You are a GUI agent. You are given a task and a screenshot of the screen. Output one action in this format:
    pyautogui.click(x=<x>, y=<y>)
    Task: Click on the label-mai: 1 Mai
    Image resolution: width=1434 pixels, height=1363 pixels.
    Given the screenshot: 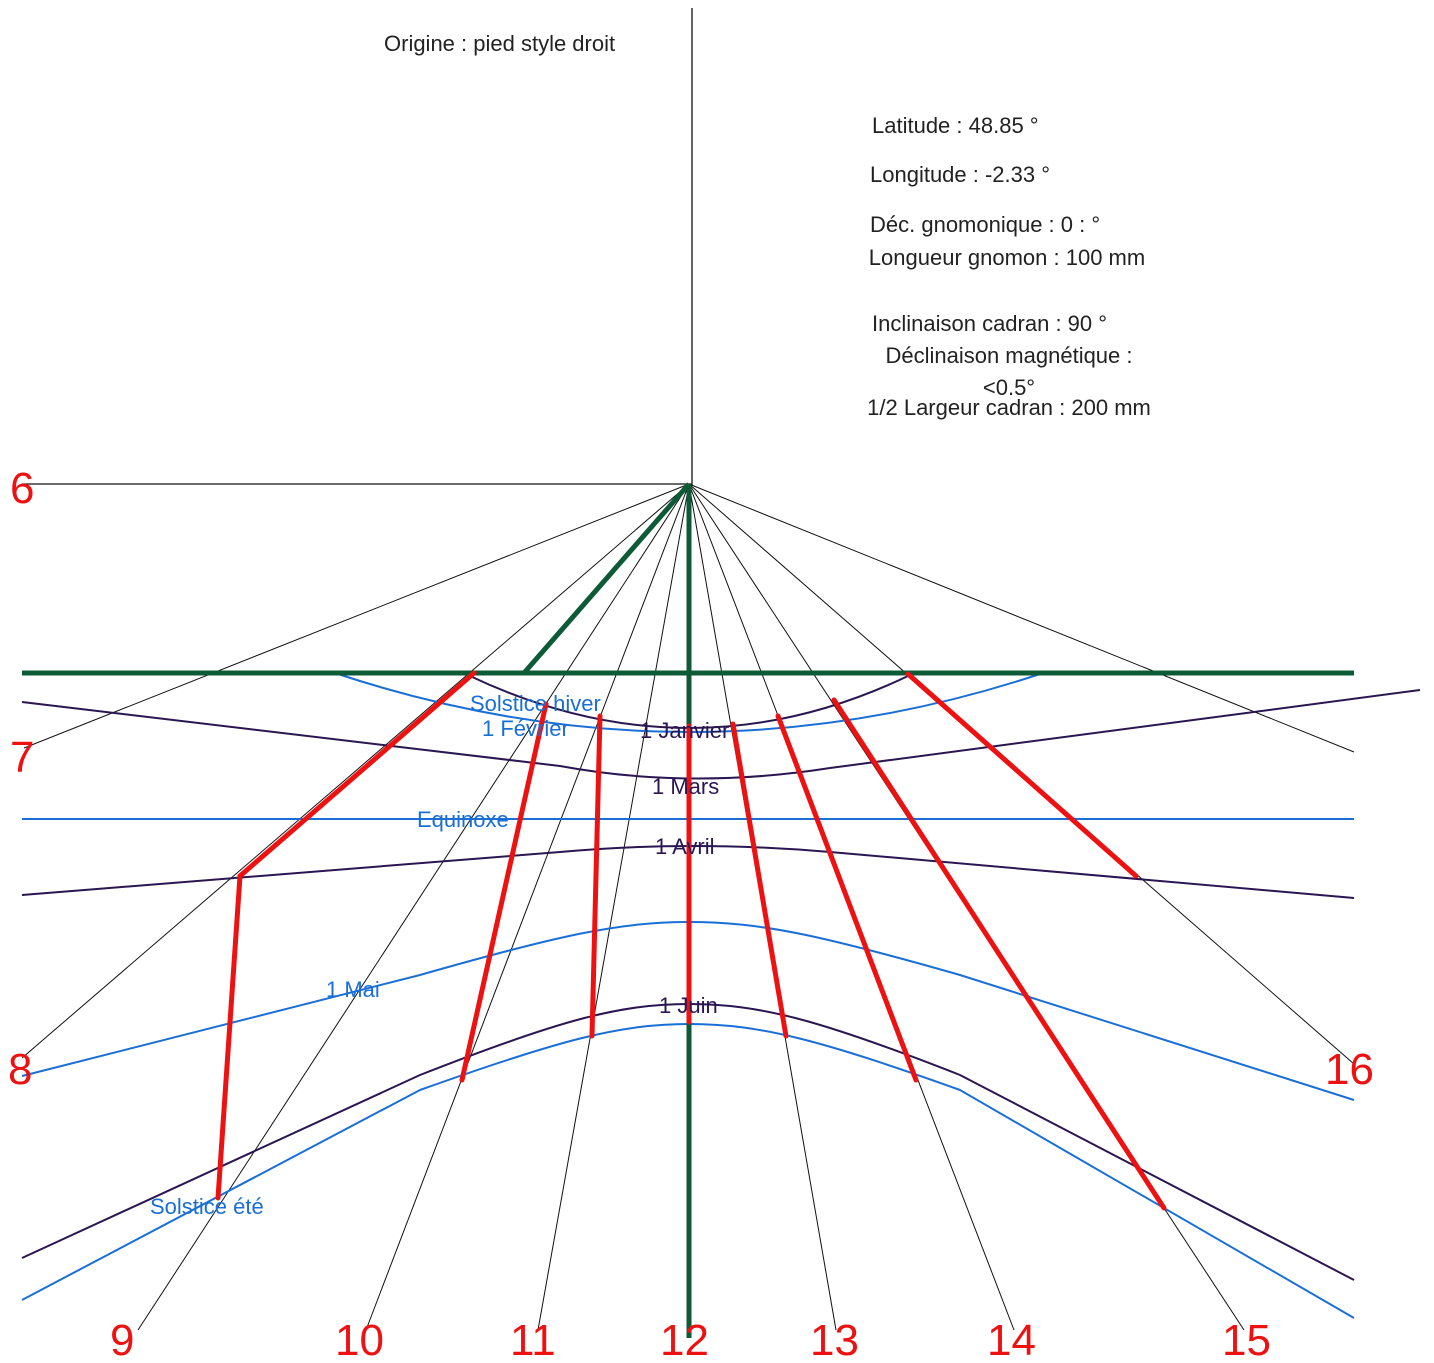 What is the action you would take?
    pyautogui.click(x=353, y=989)
    